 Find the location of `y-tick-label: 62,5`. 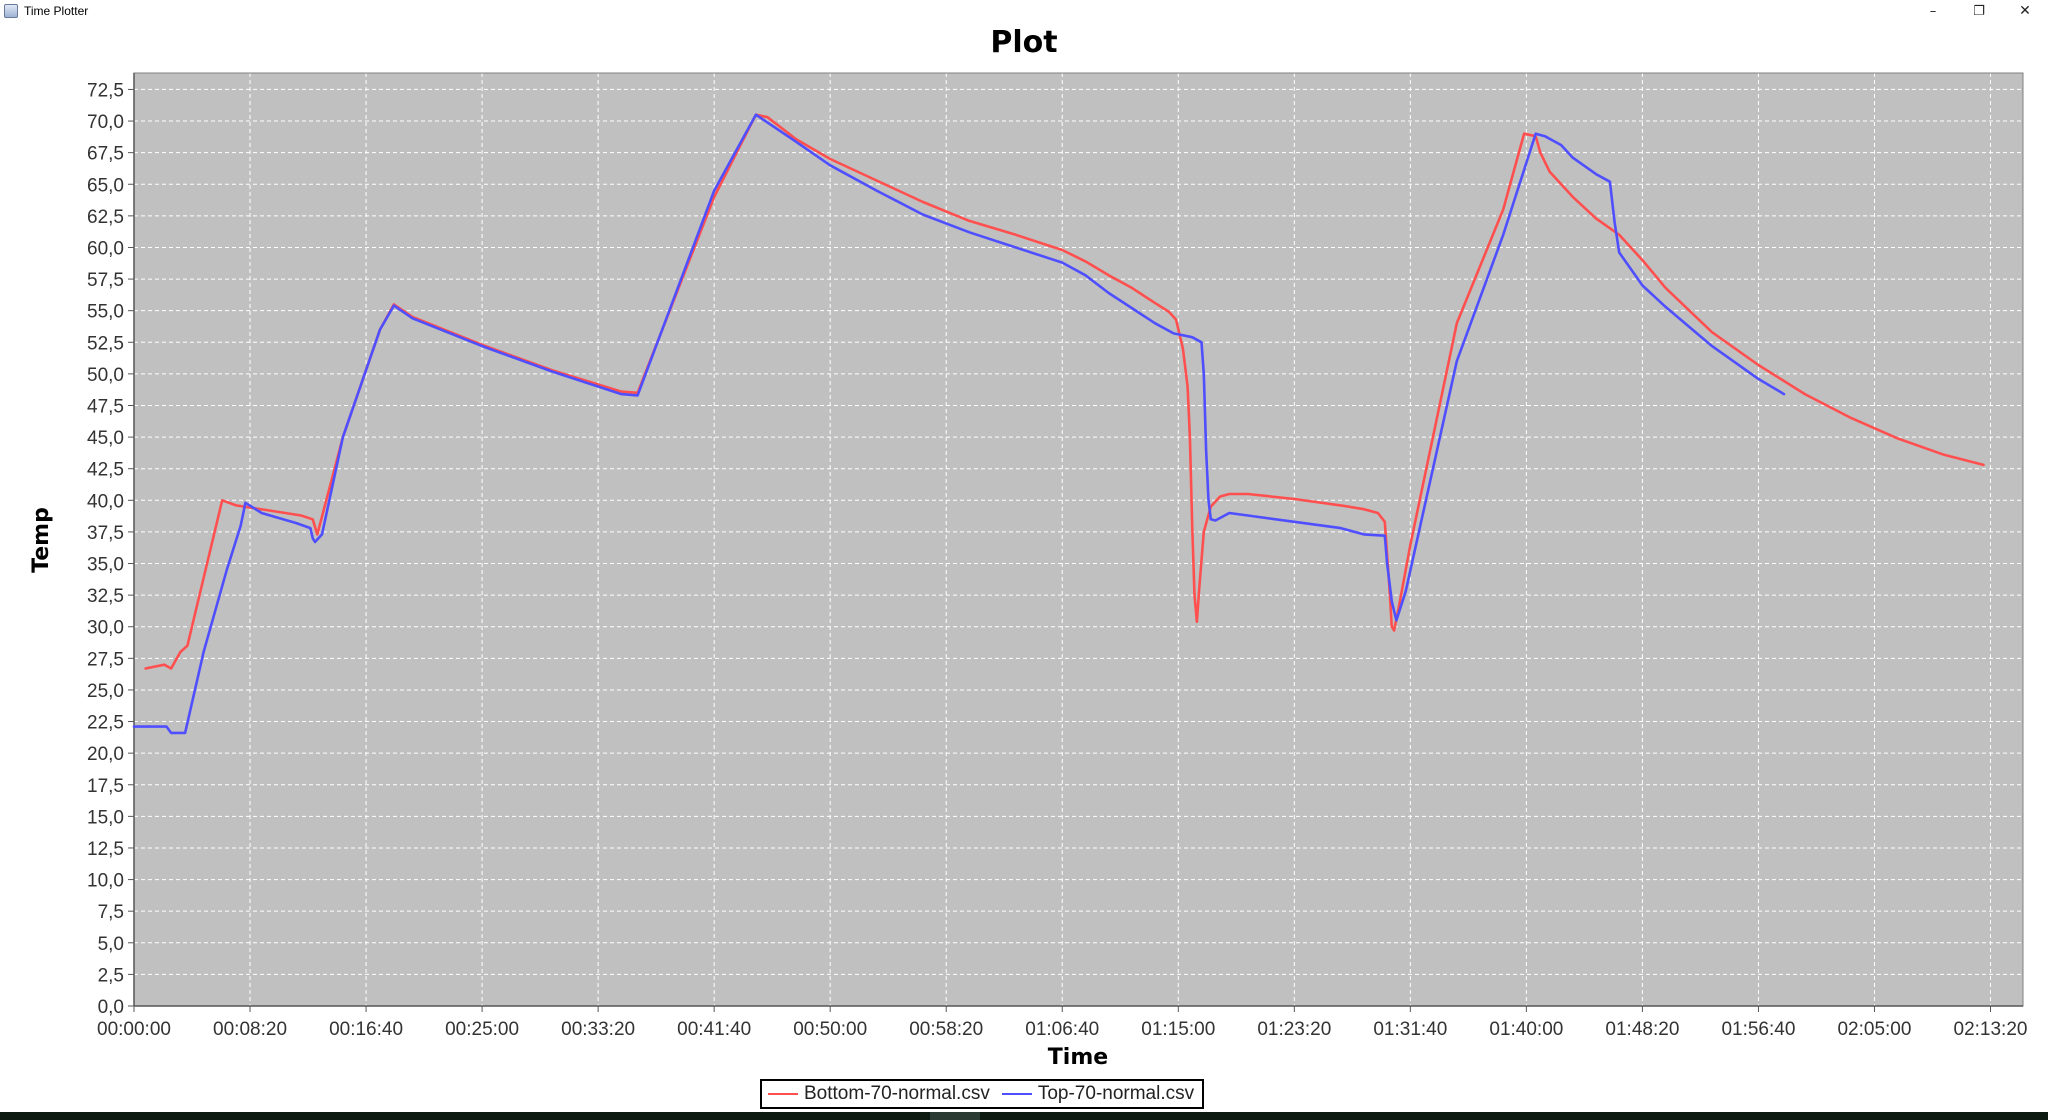

y-tick-label: 62,5 is located at coordinates (105, 217).